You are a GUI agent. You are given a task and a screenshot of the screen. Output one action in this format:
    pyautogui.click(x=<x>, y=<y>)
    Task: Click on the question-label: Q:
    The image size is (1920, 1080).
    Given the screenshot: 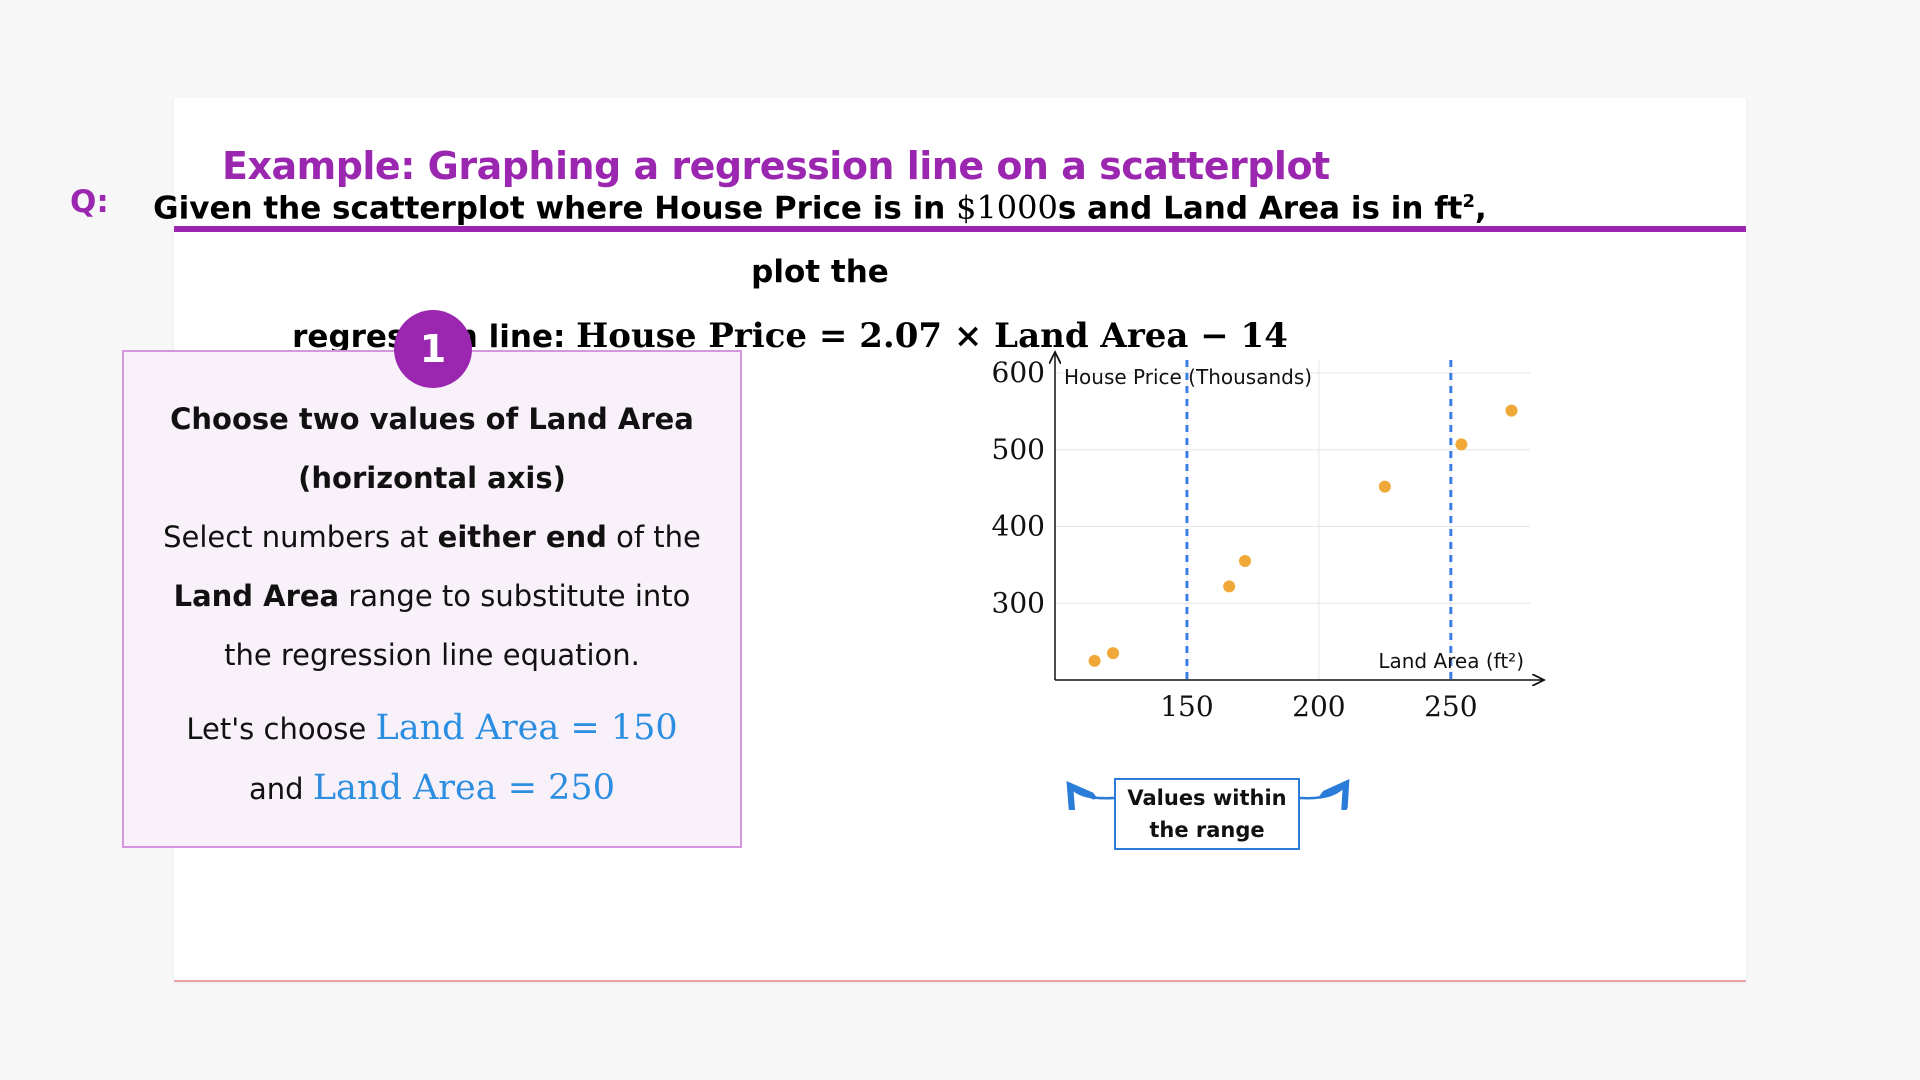 What is the action you would take?
    pyautogui.click(x=89, y=202)
    